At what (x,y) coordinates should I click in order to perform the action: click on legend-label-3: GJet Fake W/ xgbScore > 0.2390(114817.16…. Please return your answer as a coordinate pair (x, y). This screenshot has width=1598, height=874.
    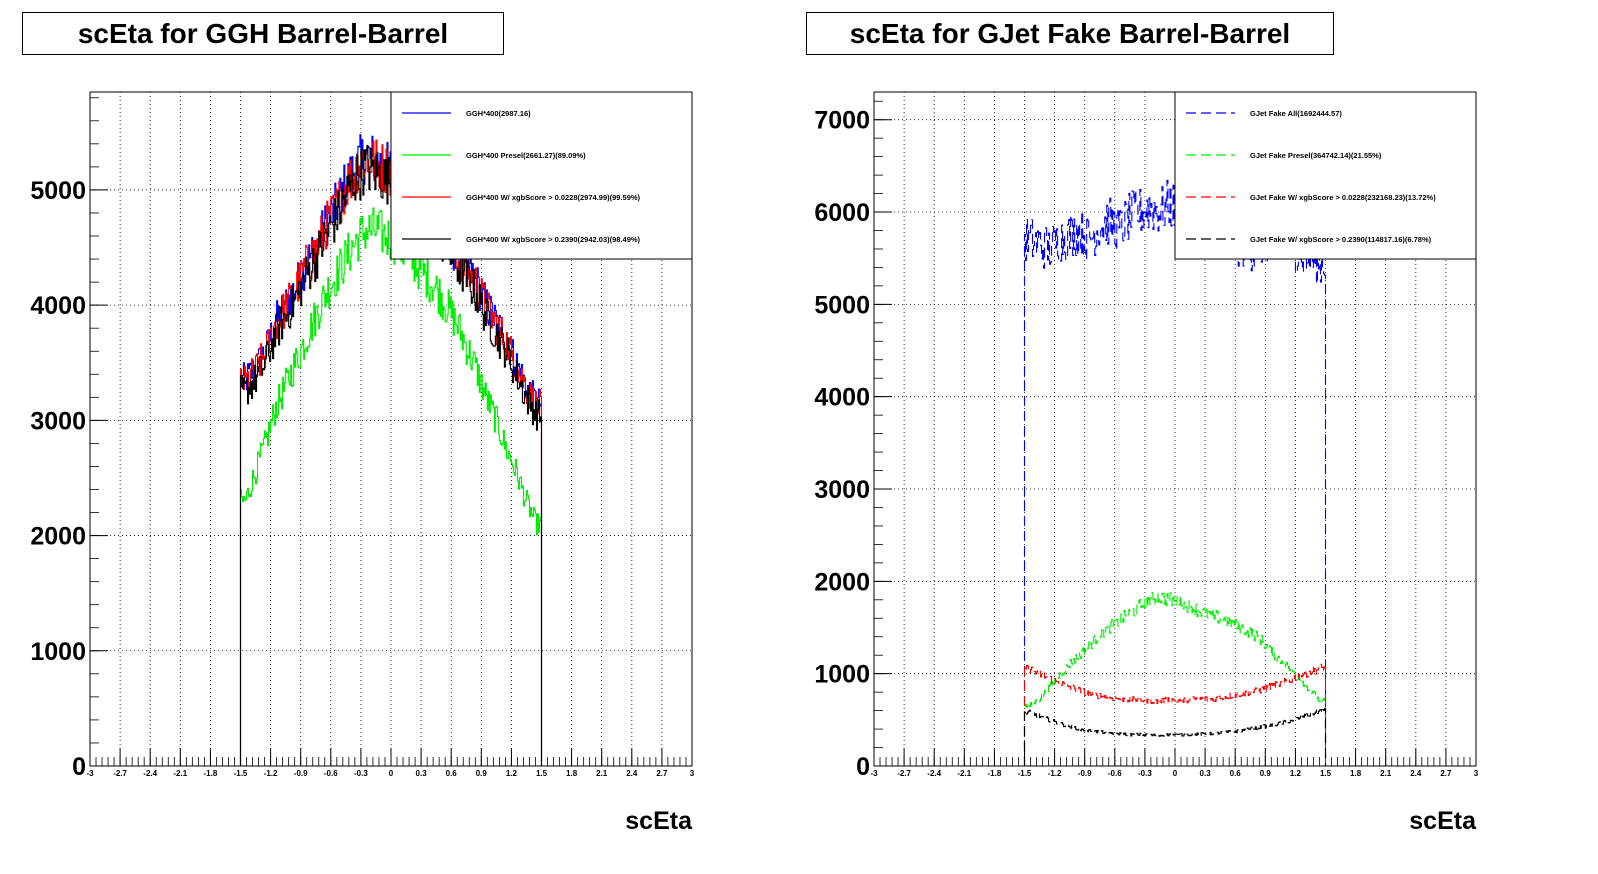
    Looking at the image, I should click on (1341, 239).